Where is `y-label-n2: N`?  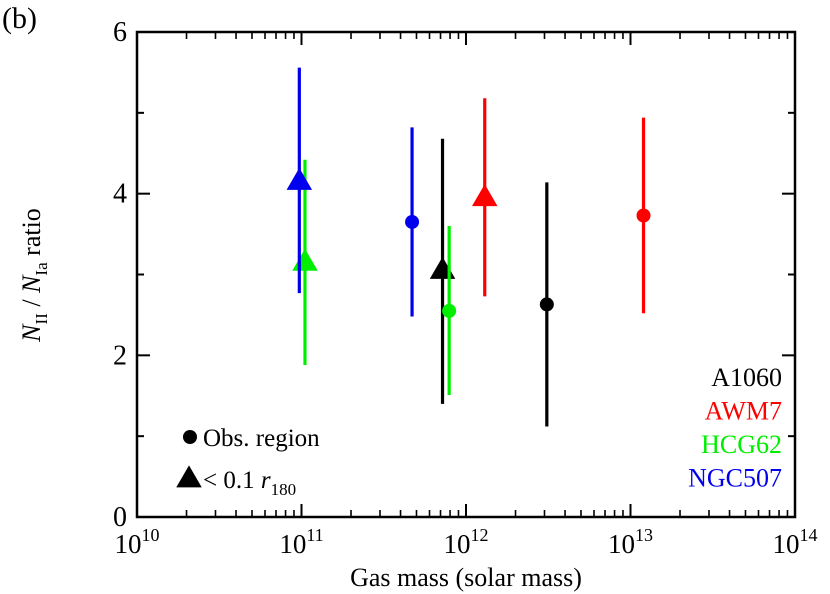 y-label-n2: N is located at coordinates (31, 284).